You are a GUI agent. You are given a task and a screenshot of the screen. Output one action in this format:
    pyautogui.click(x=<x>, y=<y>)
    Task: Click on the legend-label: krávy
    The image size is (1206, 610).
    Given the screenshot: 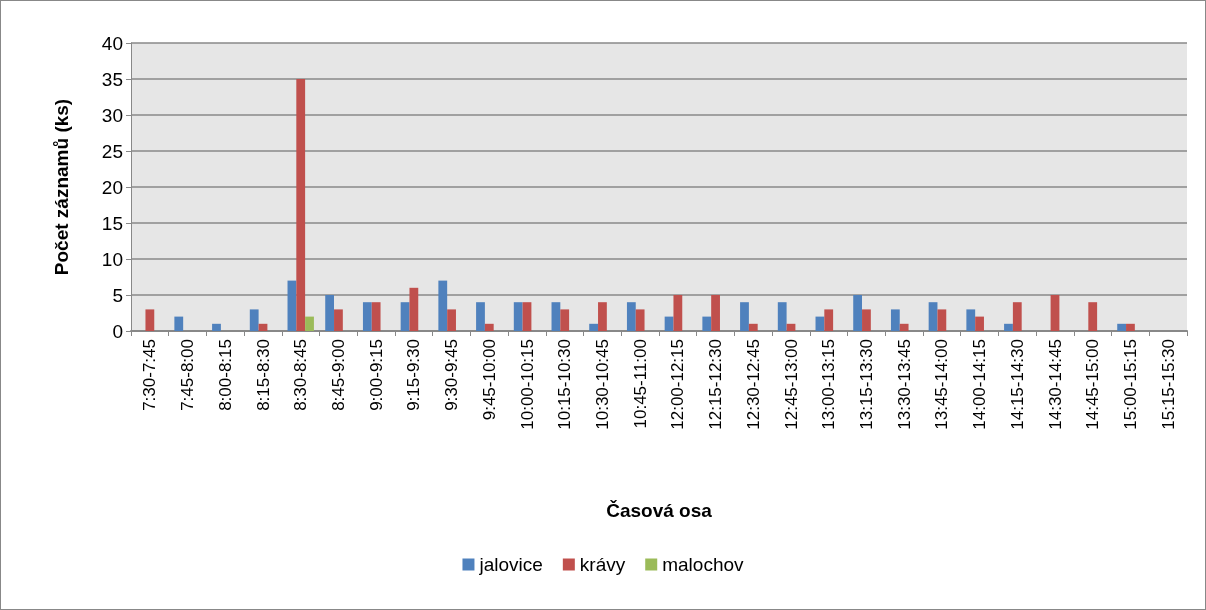 What is the action you would take?
    pyautogui.click(x=602, y=564)
    